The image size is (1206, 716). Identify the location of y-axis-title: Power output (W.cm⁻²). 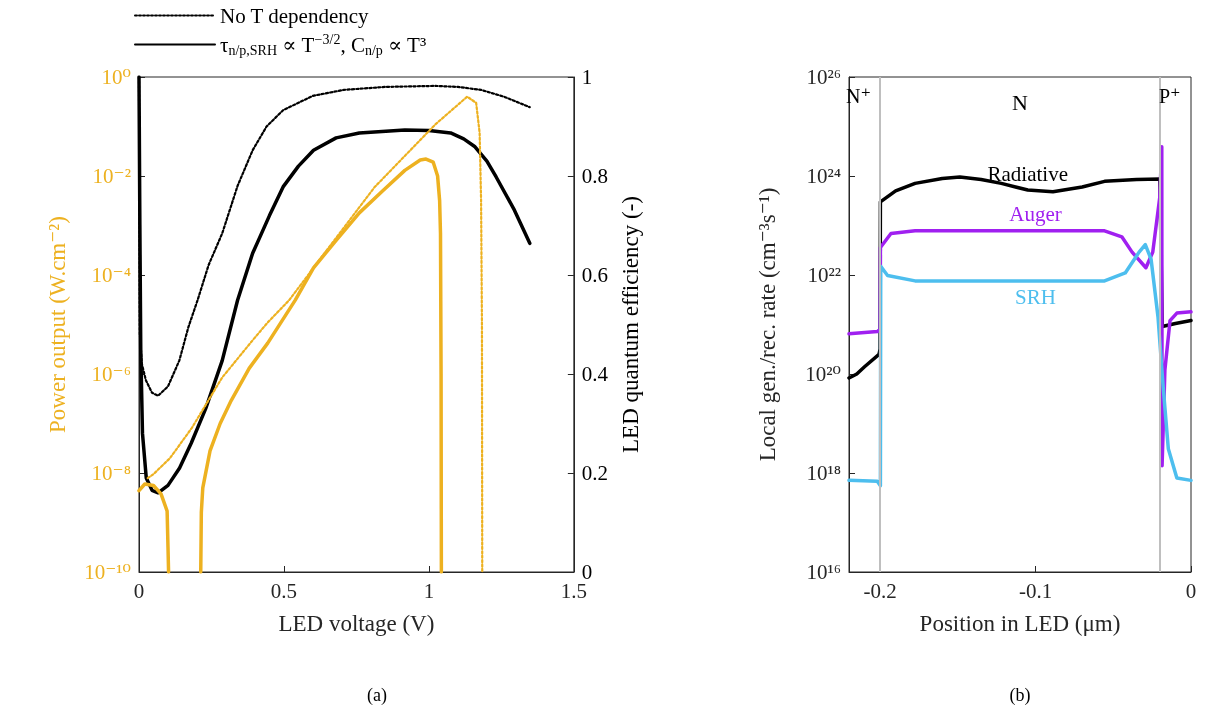
(57, 324).